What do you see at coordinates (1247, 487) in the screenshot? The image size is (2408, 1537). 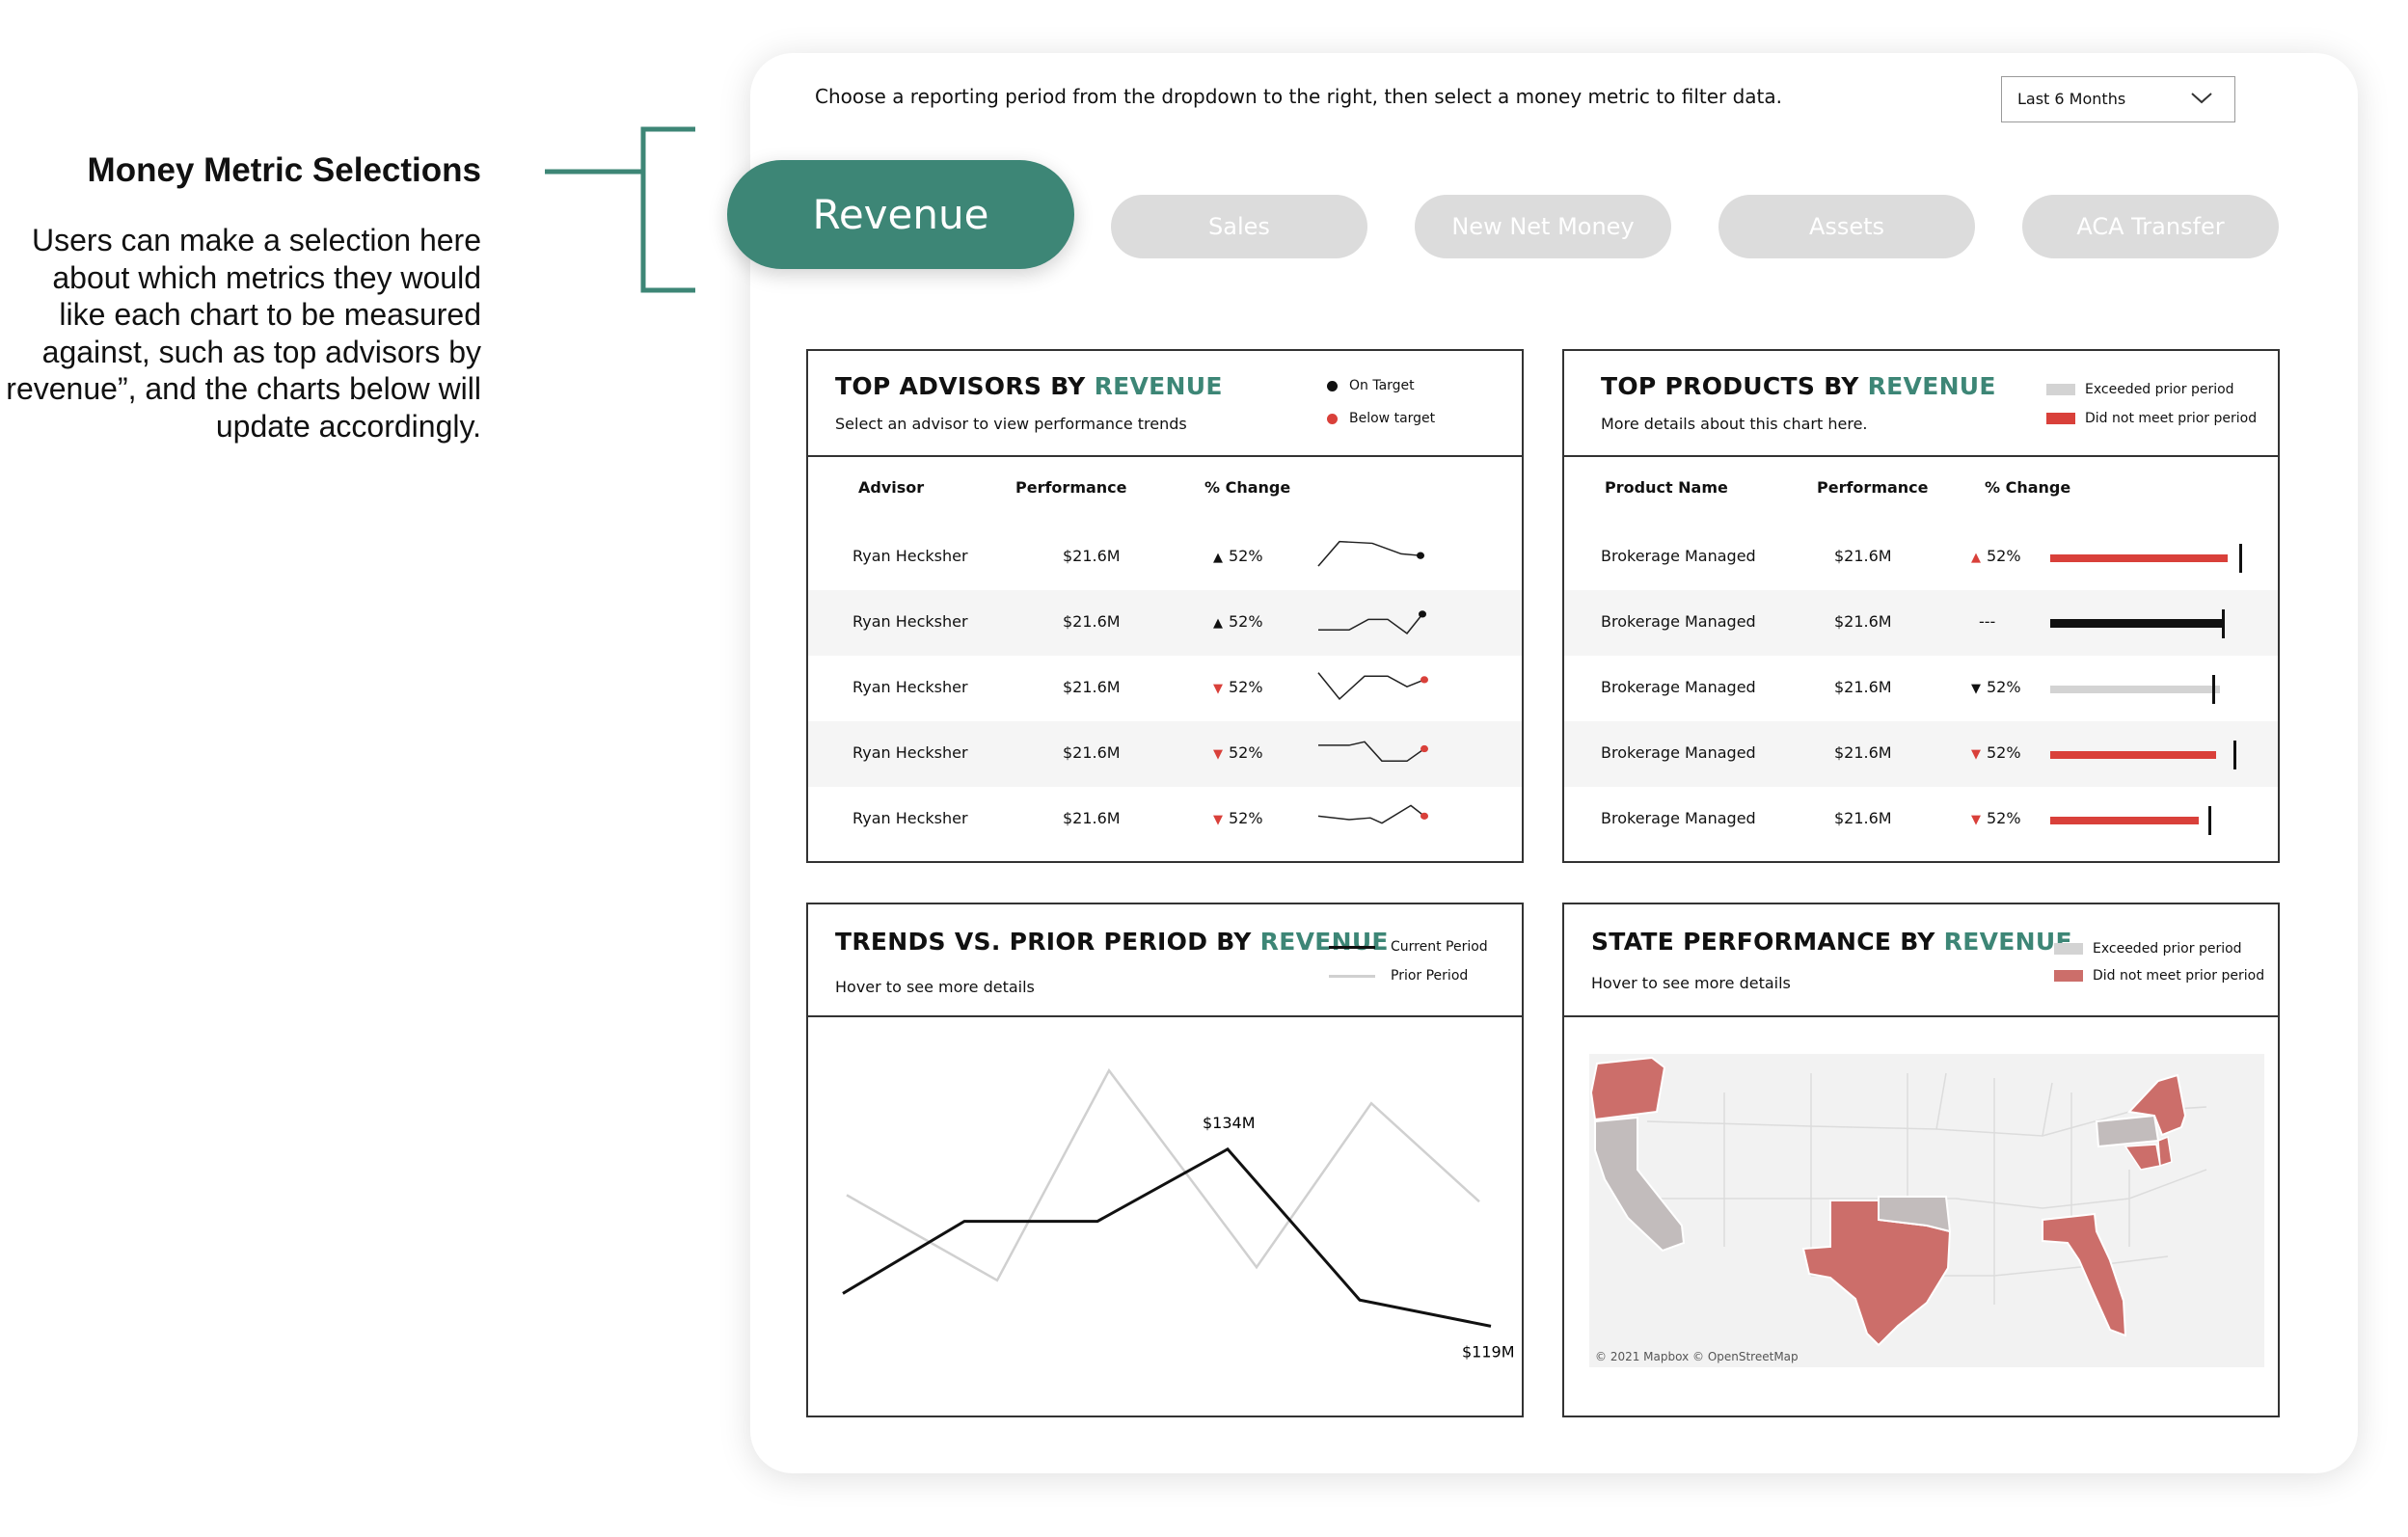 I see `col-header-change: % Change` at bounding box center [1247, 487].